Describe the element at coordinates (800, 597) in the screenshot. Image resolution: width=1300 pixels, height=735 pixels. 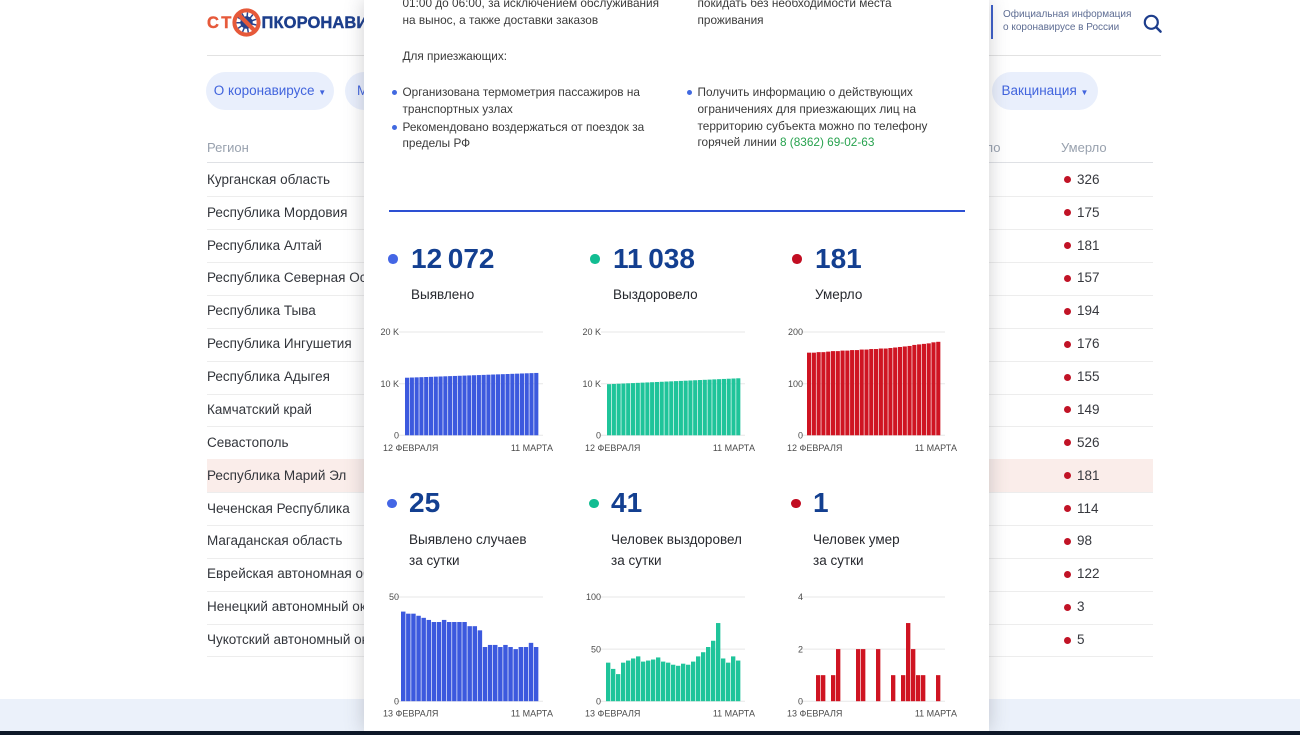
I see `svg-text: 4` at that location.